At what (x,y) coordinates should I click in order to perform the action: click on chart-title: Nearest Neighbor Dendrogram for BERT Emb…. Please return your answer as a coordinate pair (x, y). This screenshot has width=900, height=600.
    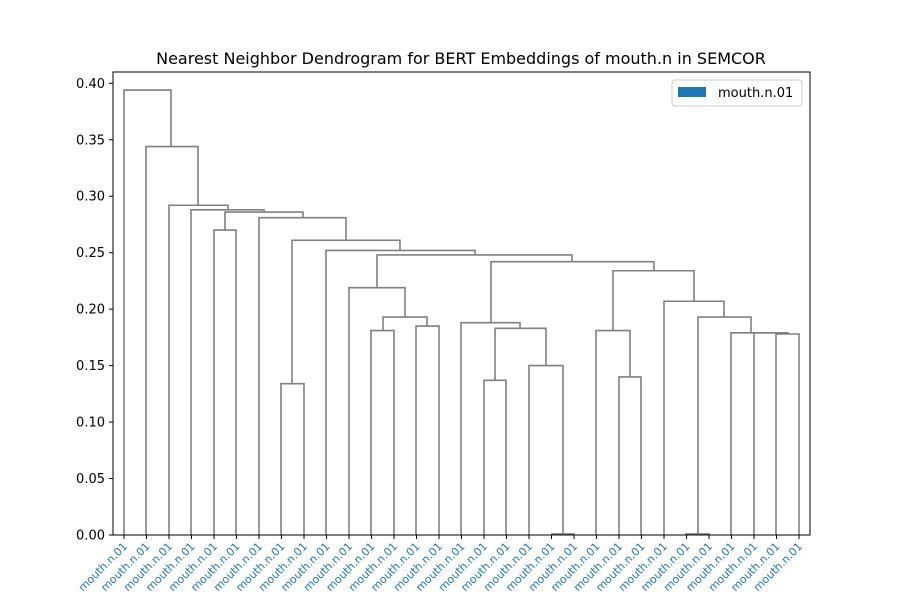
    Looking at the image, I should click on (461, 58).